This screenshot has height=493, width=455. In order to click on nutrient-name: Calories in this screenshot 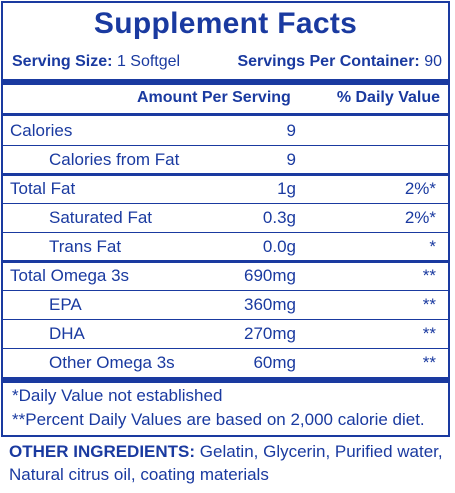, I will do `click(41, 130)`.